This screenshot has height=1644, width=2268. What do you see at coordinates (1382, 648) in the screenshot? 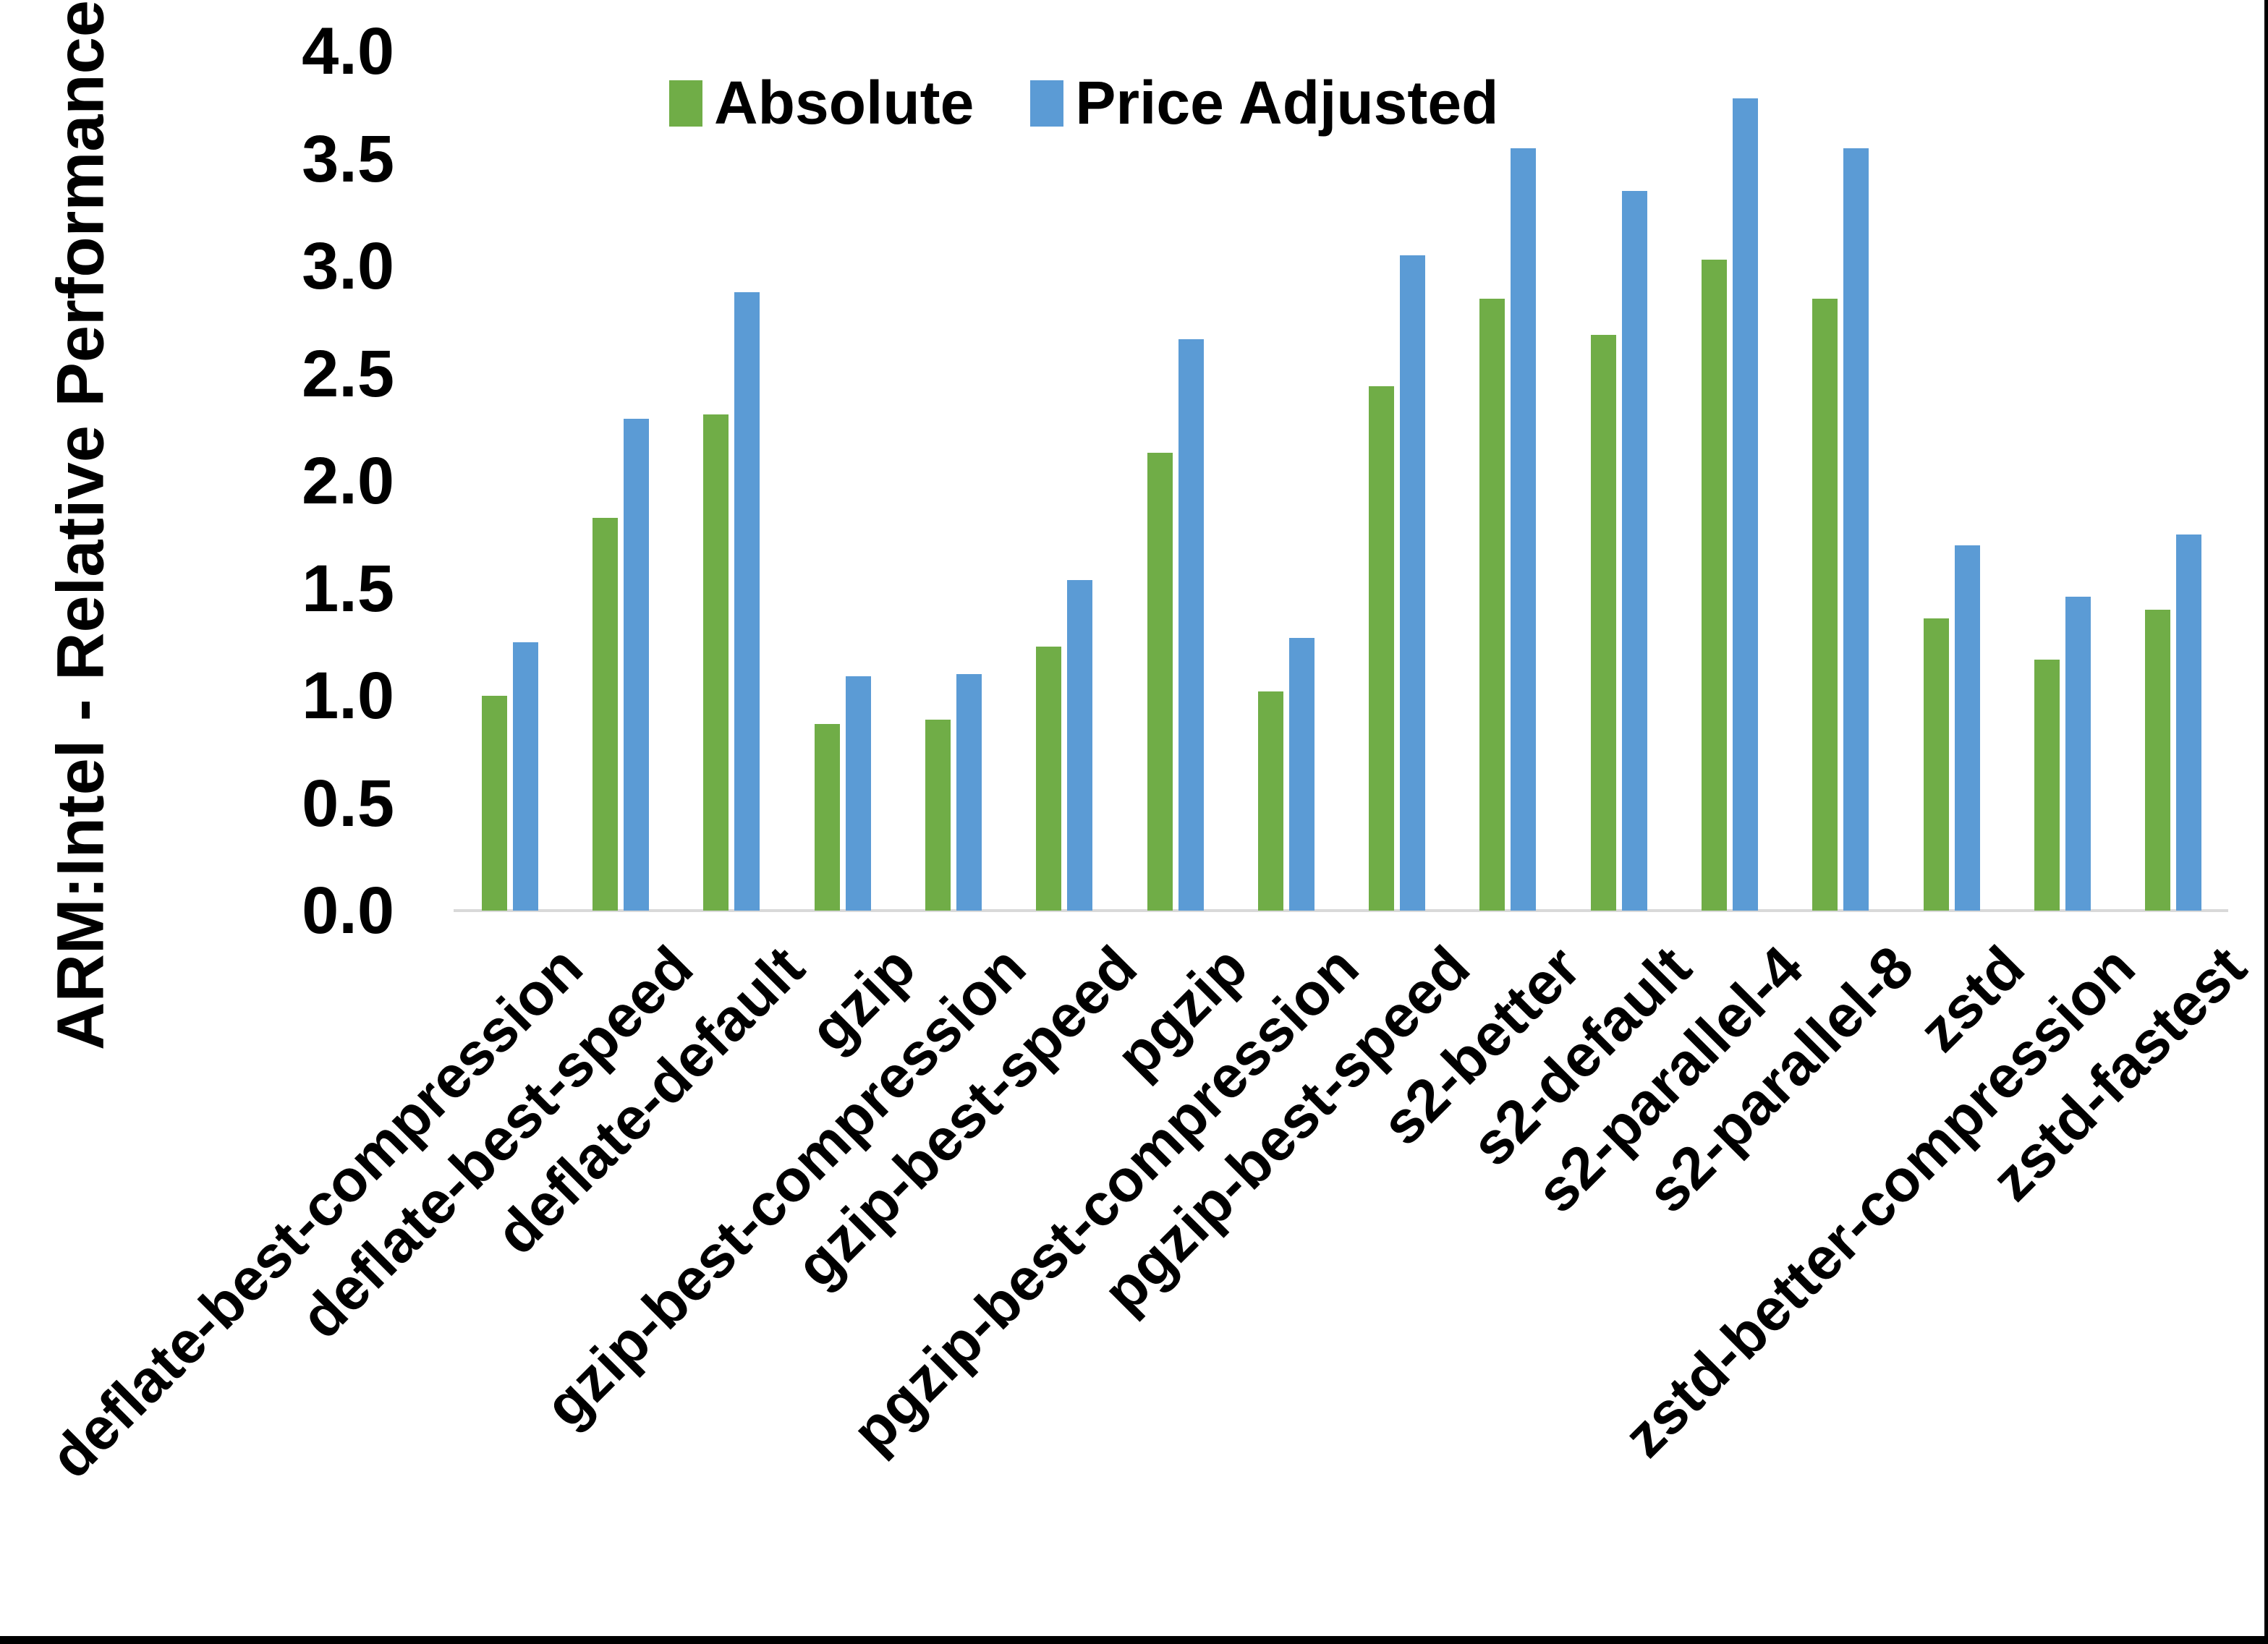
I see `bar-absolute-pgzip-best-speed` at bounding box center [1382, 648].